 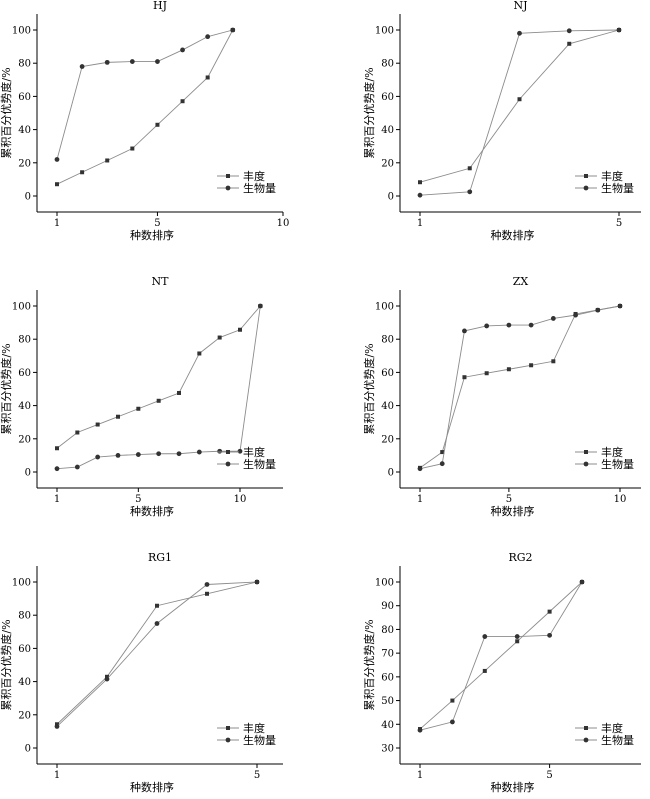 I want to click on panel-title: HJ, so click(x=160, y=6).